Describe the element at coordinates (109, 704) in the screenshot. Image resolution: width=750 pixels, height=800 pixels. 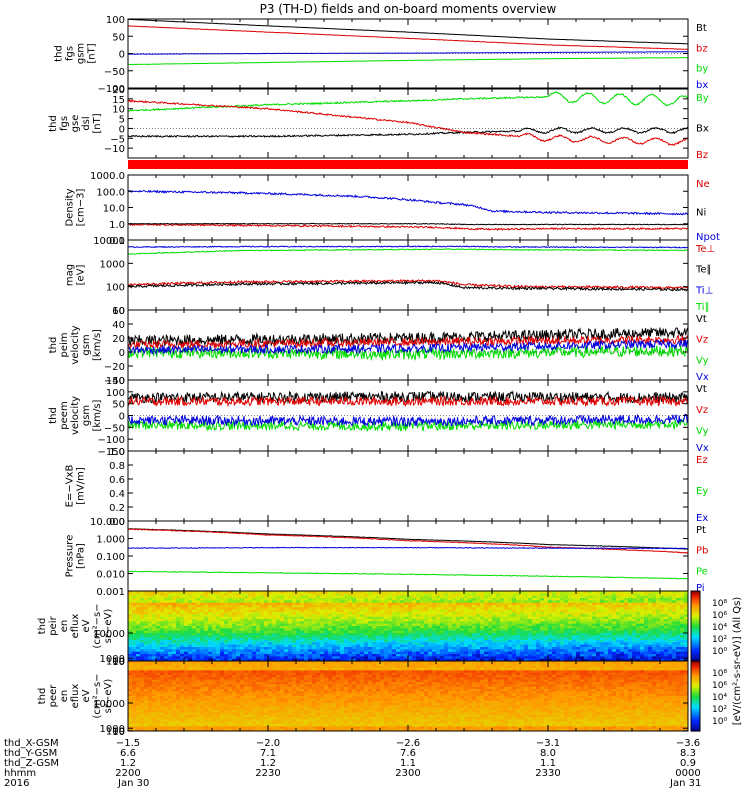
I see `y-tick-label: 10000` at that location.